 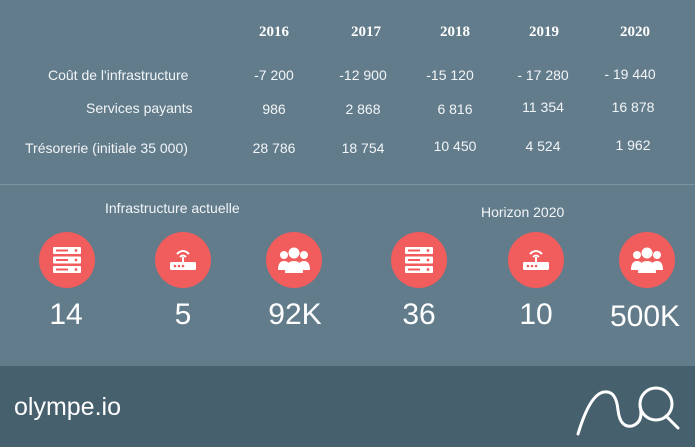 What do you see at coordinates (633, 145) in the screenshot?
I see `table-cell: 1 962` at bounding box center [633, 145].